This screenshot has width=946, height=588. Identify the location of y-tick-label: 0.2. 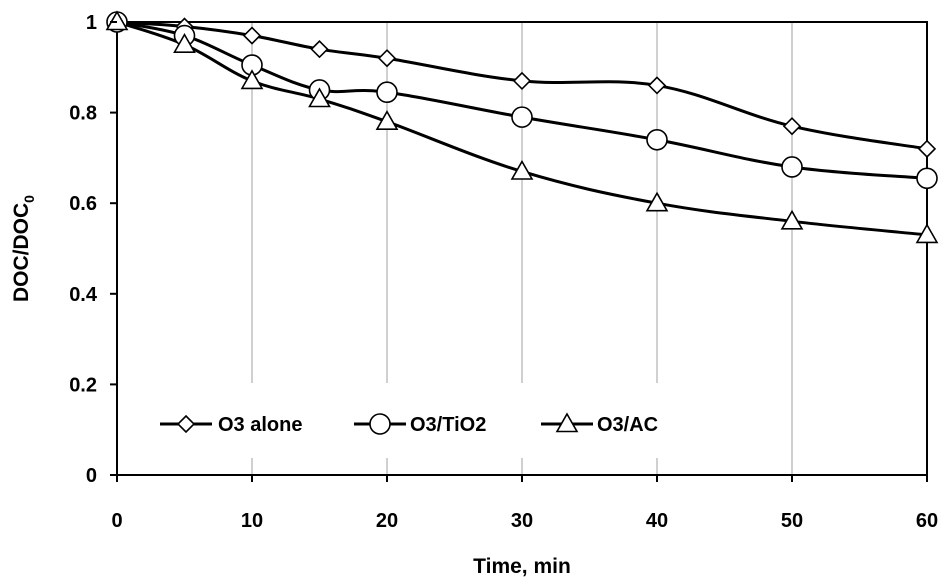
(83, 385).